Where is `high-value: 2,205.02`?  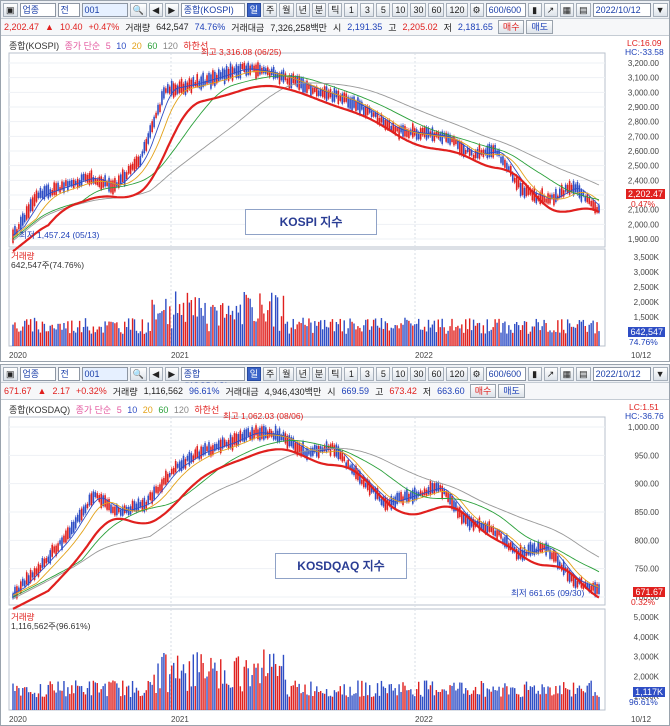 high-value: 2,205.02 is located at coordinates (420, 27).